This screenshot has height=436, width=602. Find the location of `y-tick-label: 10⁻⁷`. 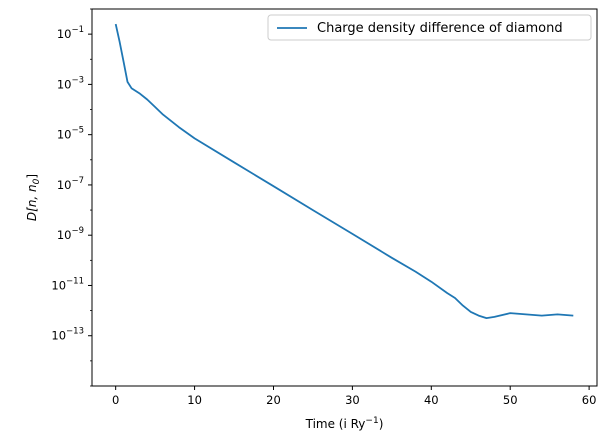

y-tick-label: 10⁻⁷ is located at coordinates (70, 184).